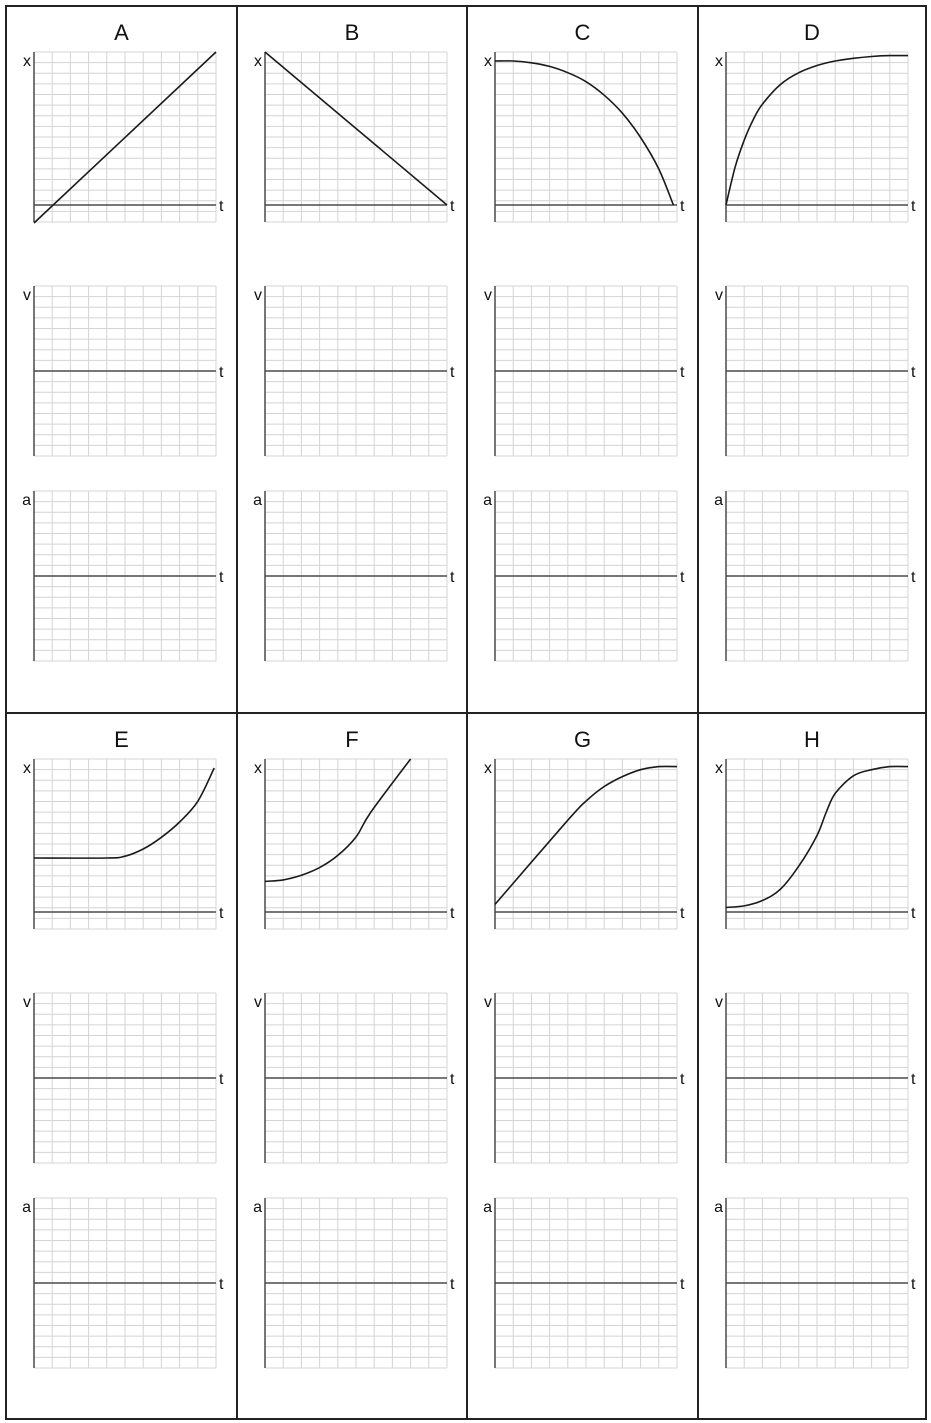 This screenshot has height=1423, width=931. I want to click on panel-label: C, so click(583, 32).